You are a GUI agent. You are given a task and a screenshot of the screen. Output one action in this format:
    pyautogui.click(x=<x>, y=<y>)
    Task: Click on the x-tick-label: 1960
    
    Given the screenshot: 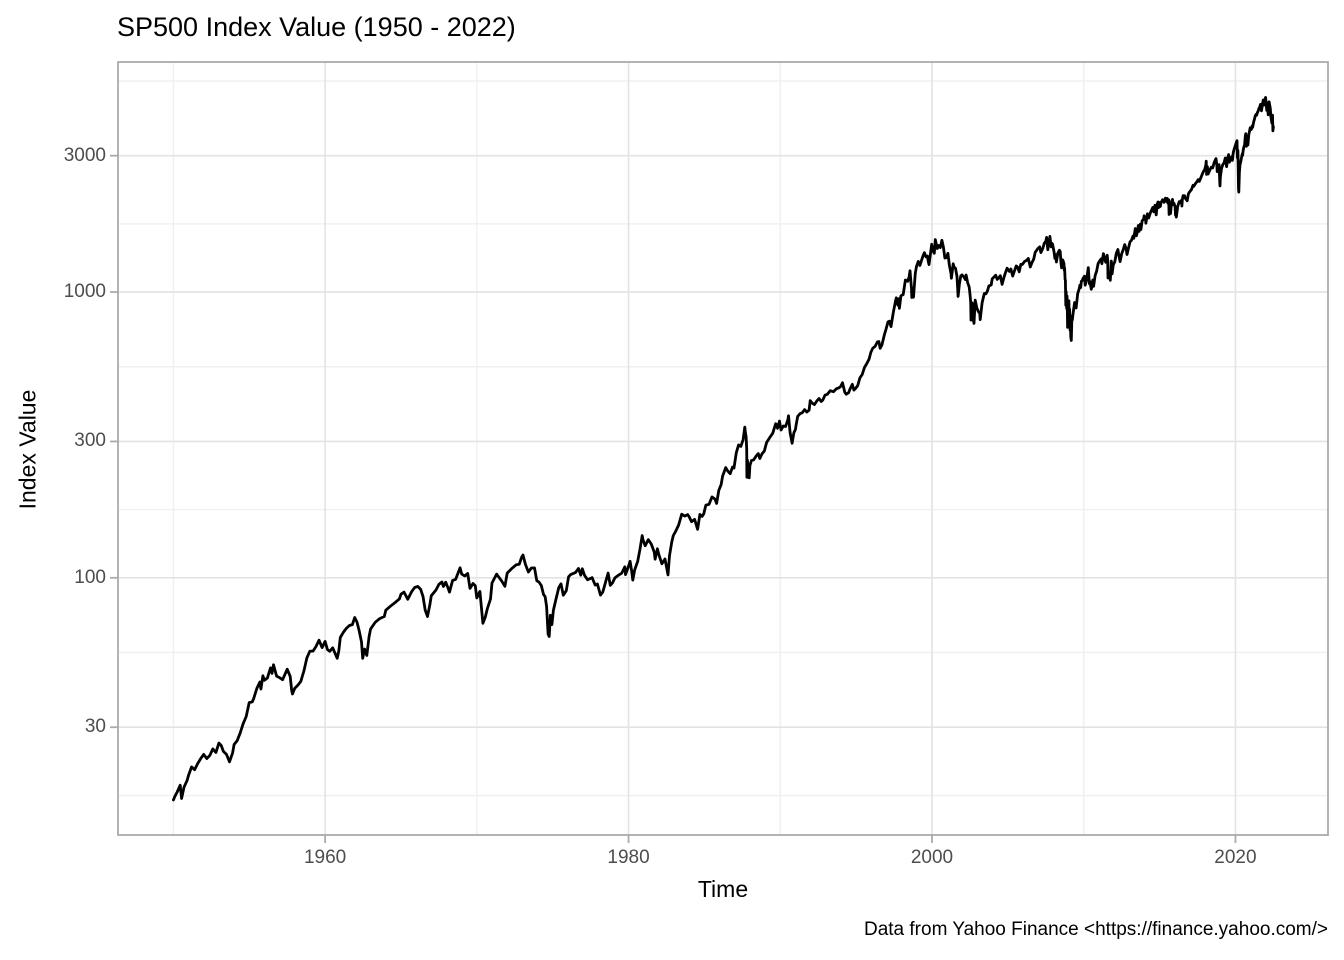 What is the action you would take?
    pyautogui.click(x=325, y=857)
    